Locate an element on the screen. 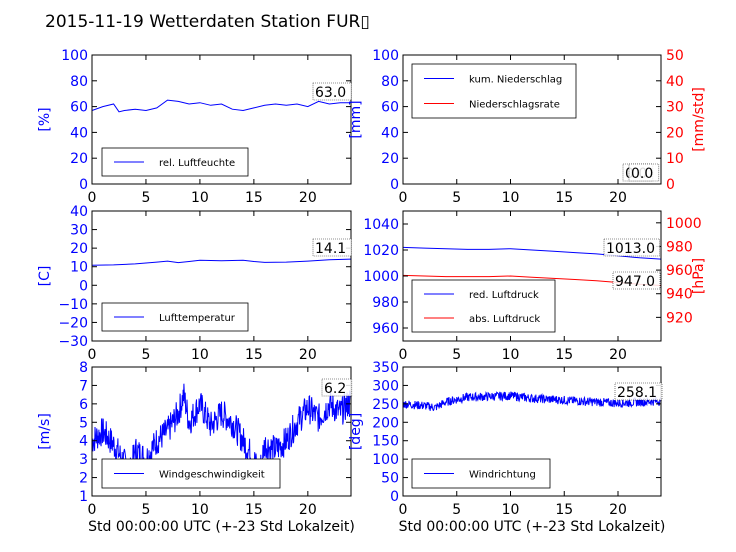 This screenshot has width=736, height=552. y-tick-label: 200 is located at coordinates (385, 423).